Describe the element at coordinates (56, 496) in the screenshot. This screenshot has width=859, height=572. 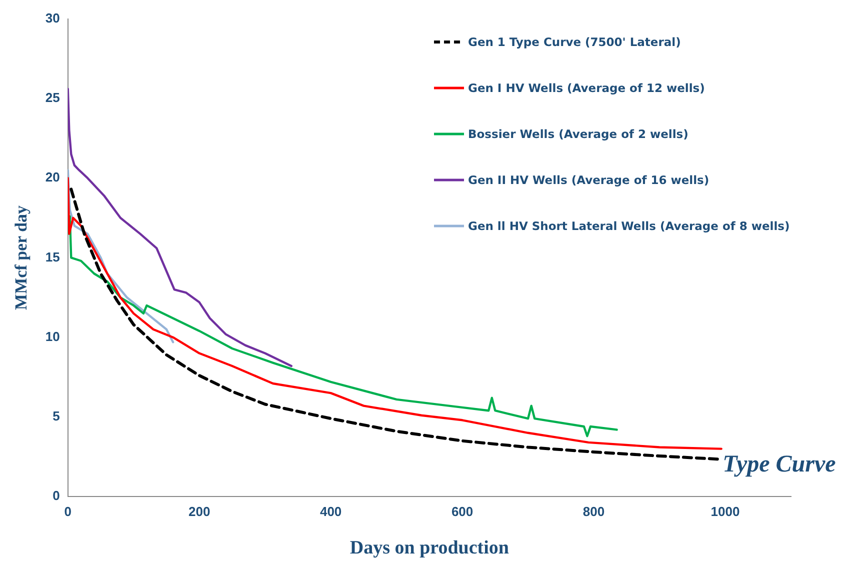
I see `y-tick-label: 0` at that location.